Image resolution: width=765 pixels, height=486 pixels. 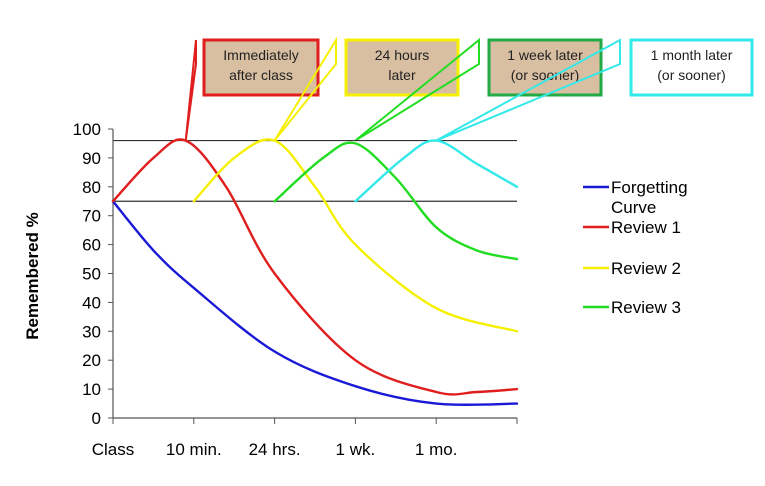 What do you see at coordinates (91, 216) in the screenshot?
I see `y-tick-label: 70` at bounding box center [91, 216].